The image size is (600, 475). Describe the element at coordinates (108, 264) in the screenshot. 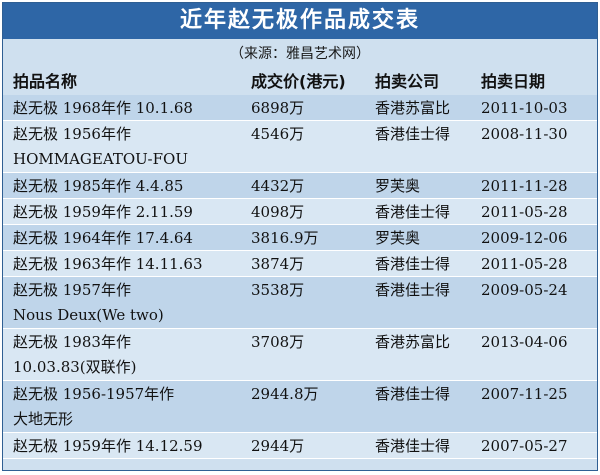

I see `row-item-name: 赵无极 1963年作 14.11.63` at that location.